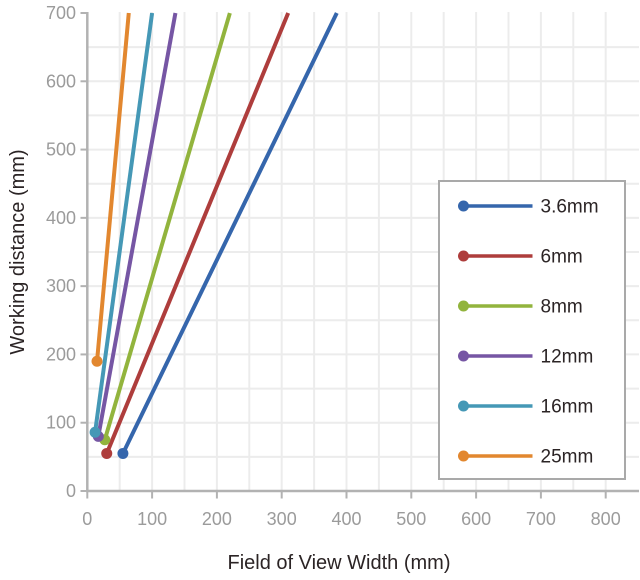 The width and height of the screenshot is (640, 580). Describe the element at coordinates (95, 432) in the screenshot. I see `series-marker-16mm` at that location.